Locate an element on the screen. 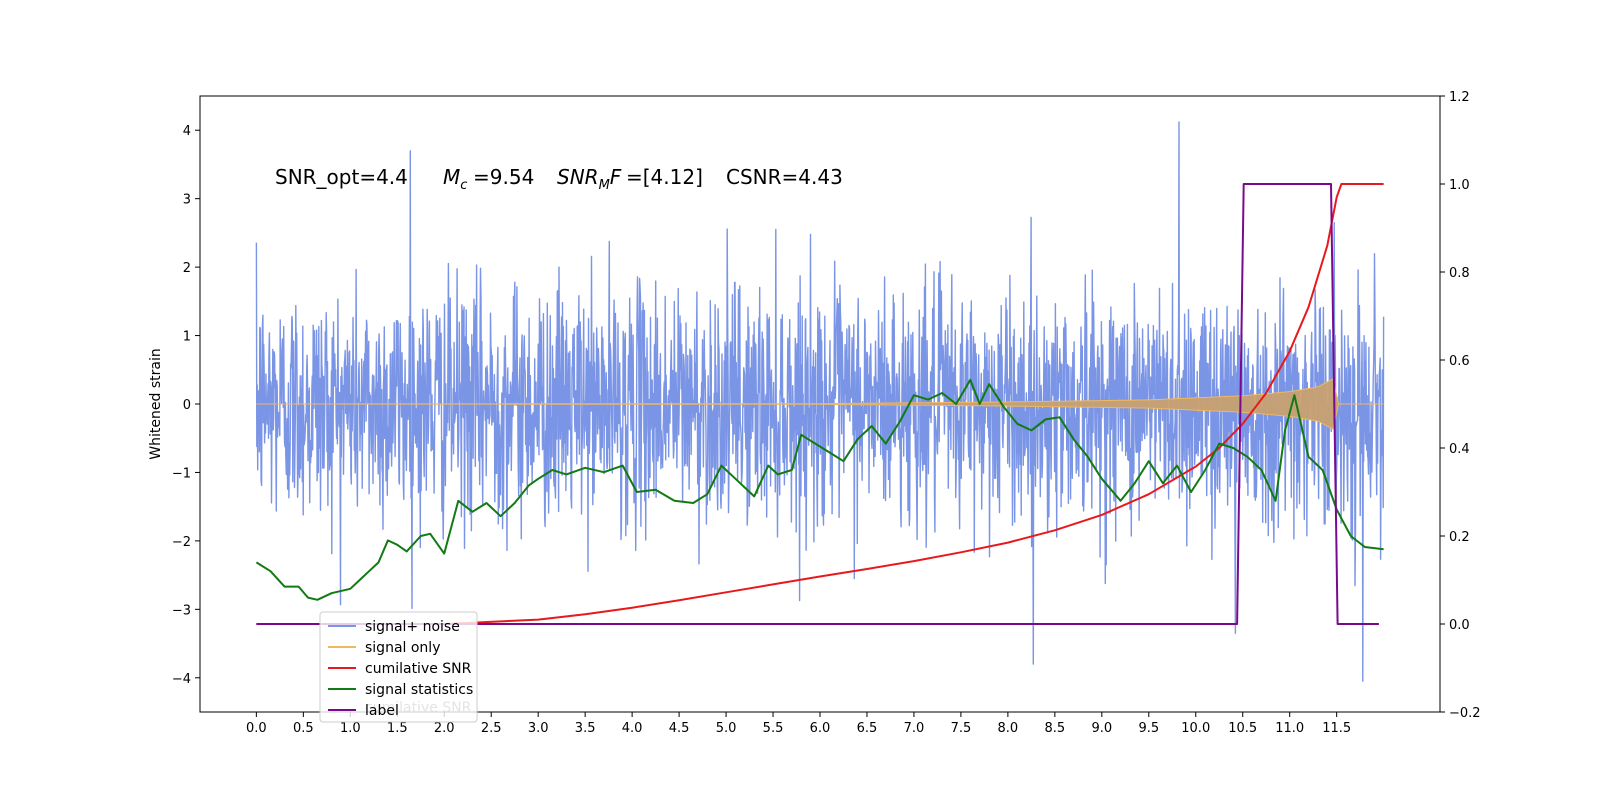 The height and width of the screenshot is (805, 1600). x-tick-label: 5.0 is located at coordinates (726, 728).